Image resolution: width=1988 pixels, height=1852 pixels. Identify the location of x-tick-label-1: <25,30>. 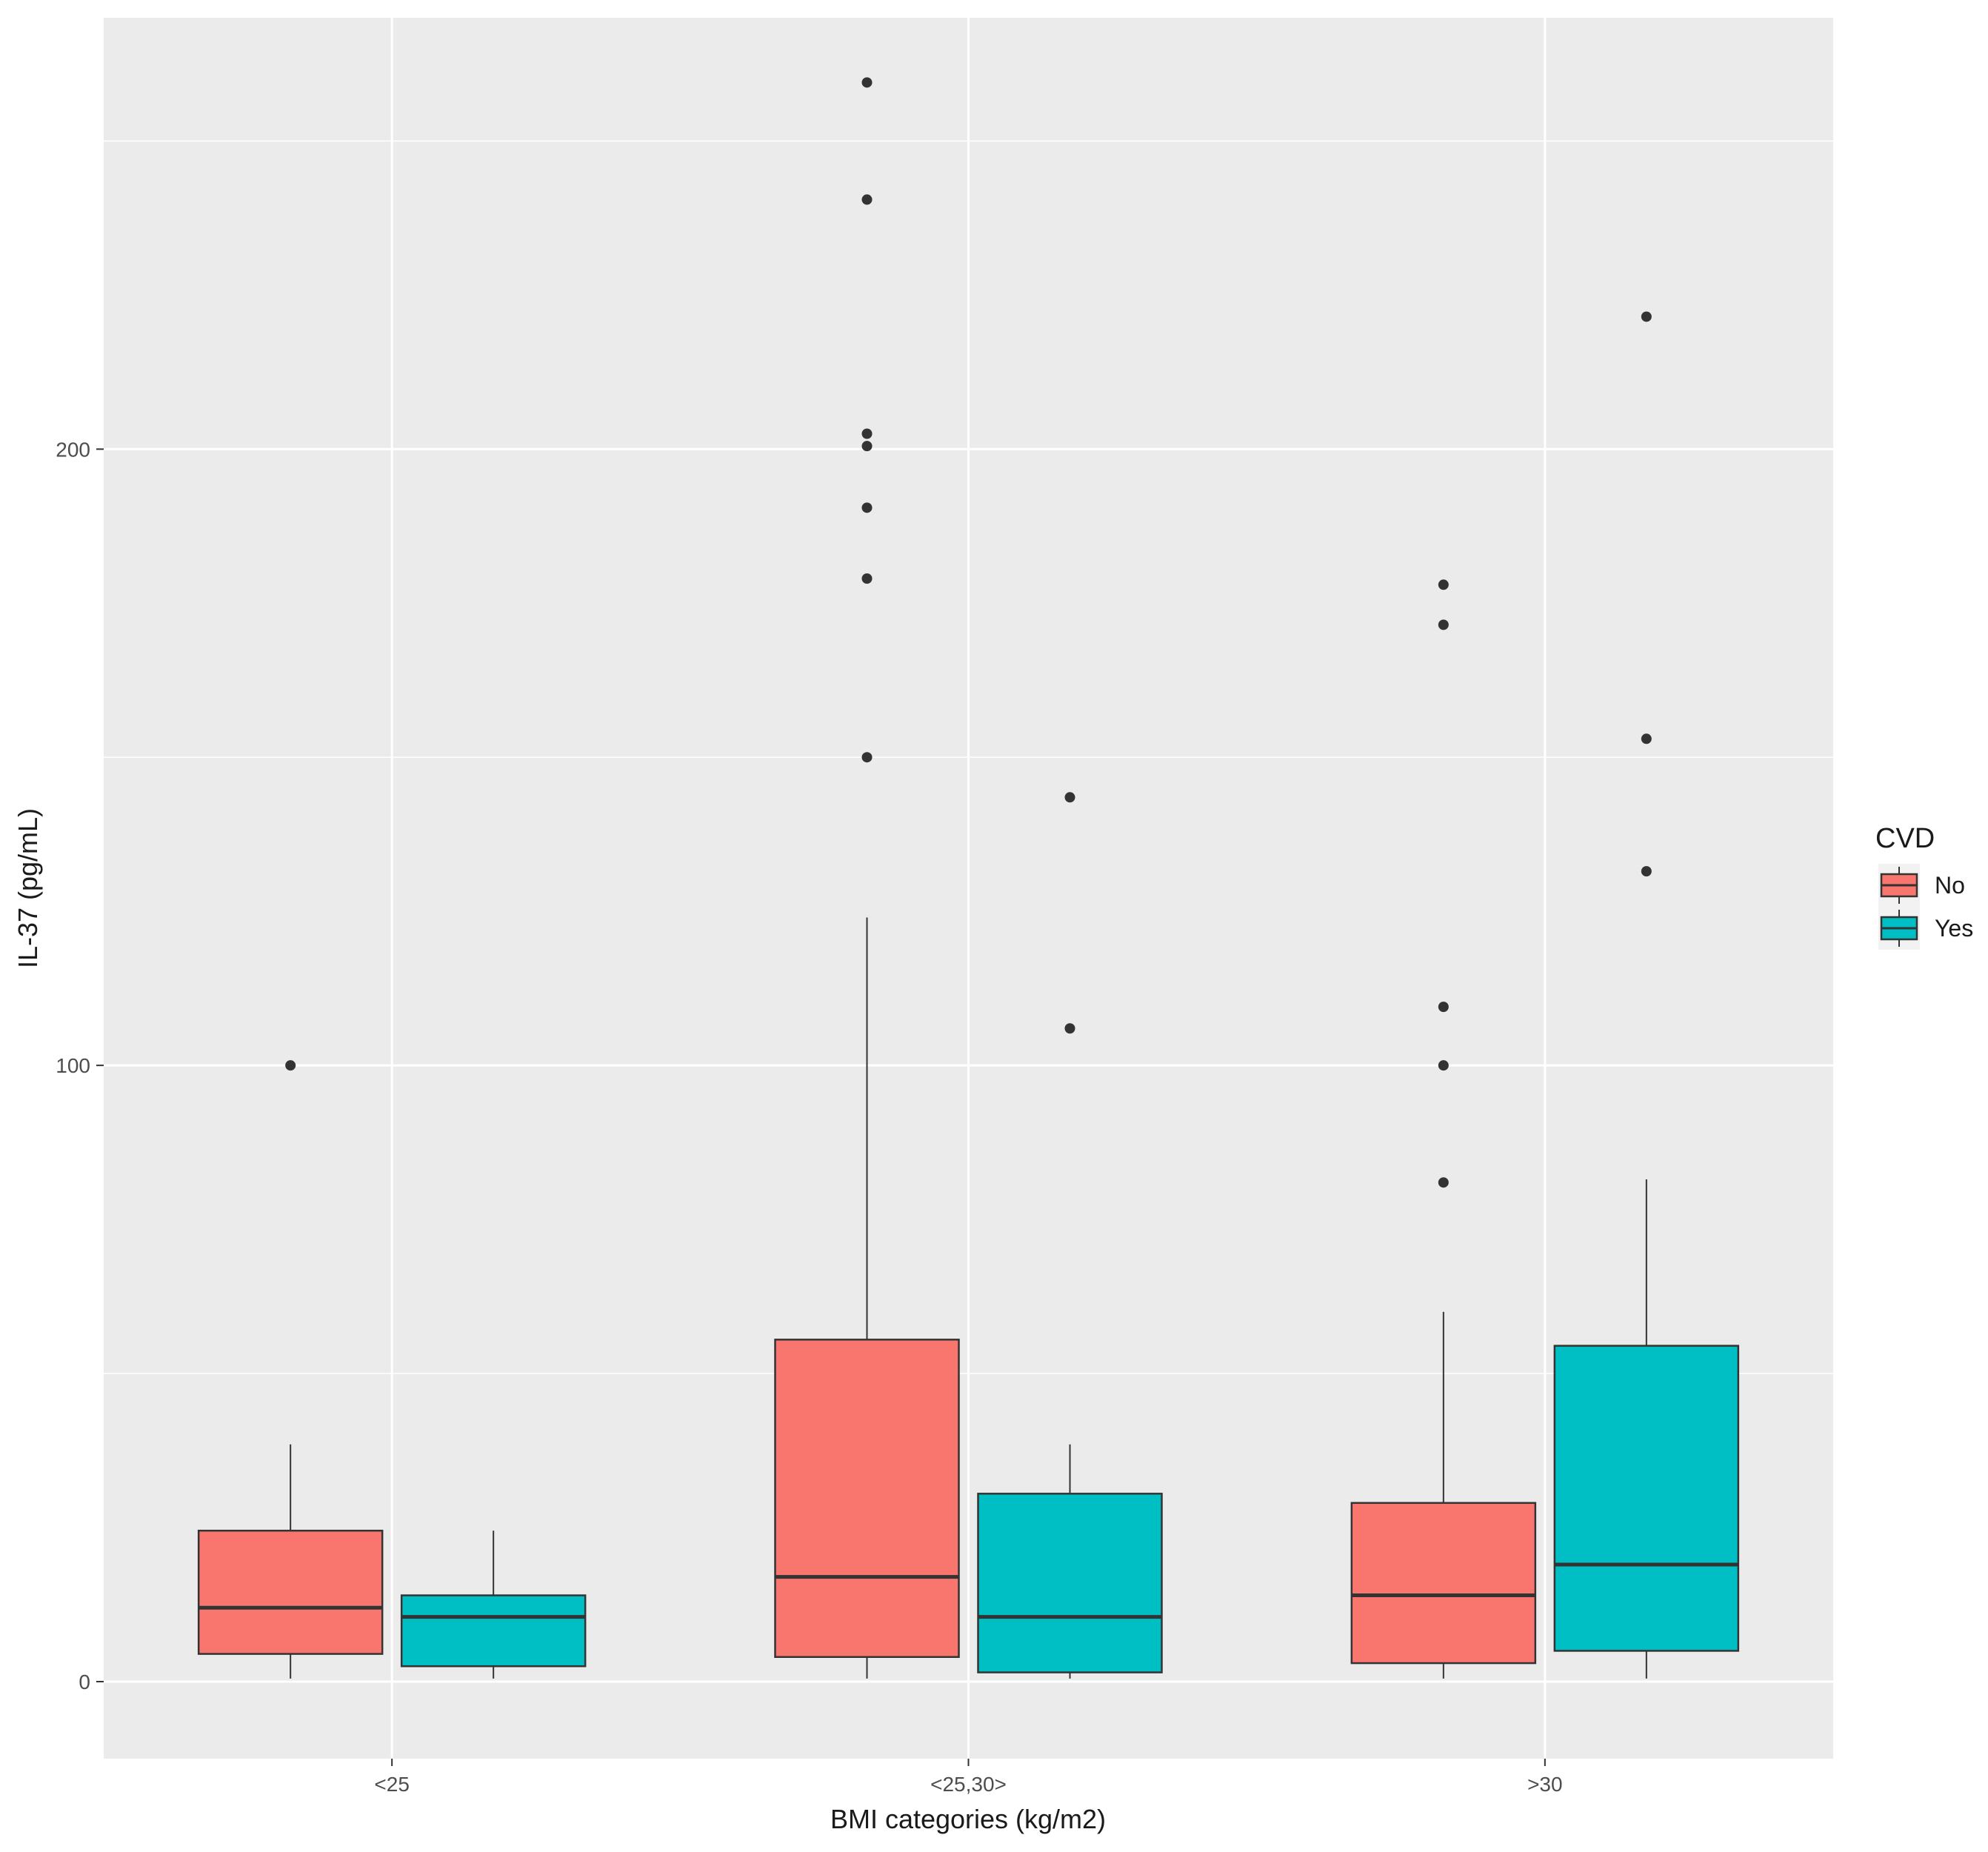
(968, 1784).